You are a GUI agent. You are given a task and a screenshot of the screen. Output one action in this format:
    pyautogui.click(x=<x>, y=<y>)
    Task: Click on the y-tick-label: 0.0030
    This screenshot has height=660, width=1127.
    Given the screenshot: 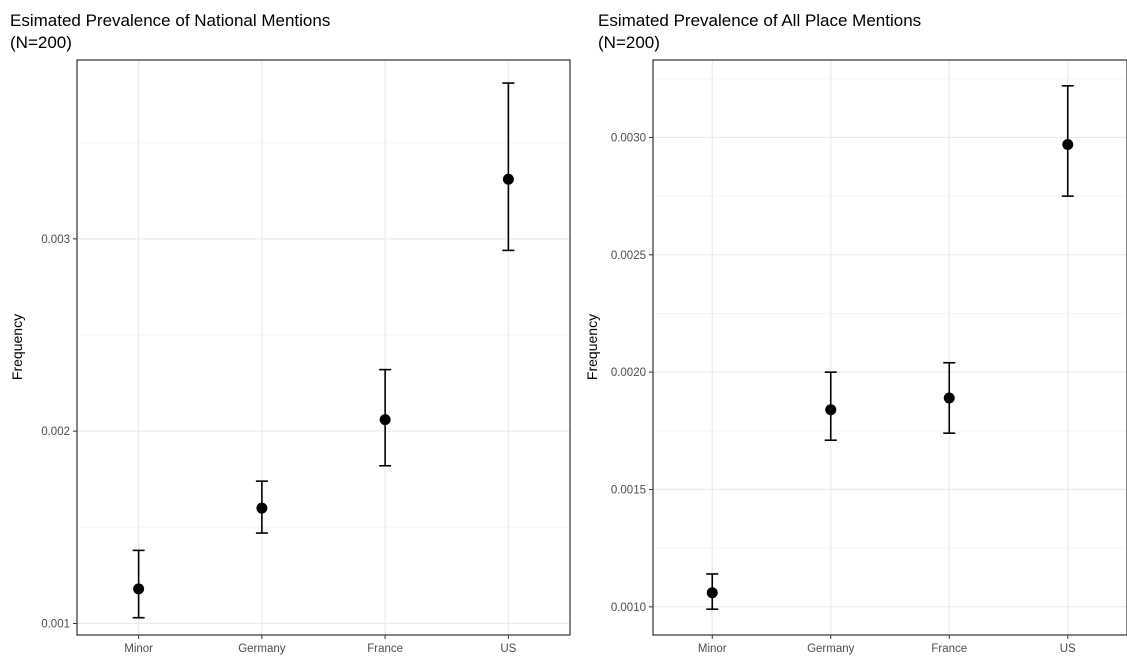 What is the action you would take?
    pyautogui.click(x=628, y=138)
    